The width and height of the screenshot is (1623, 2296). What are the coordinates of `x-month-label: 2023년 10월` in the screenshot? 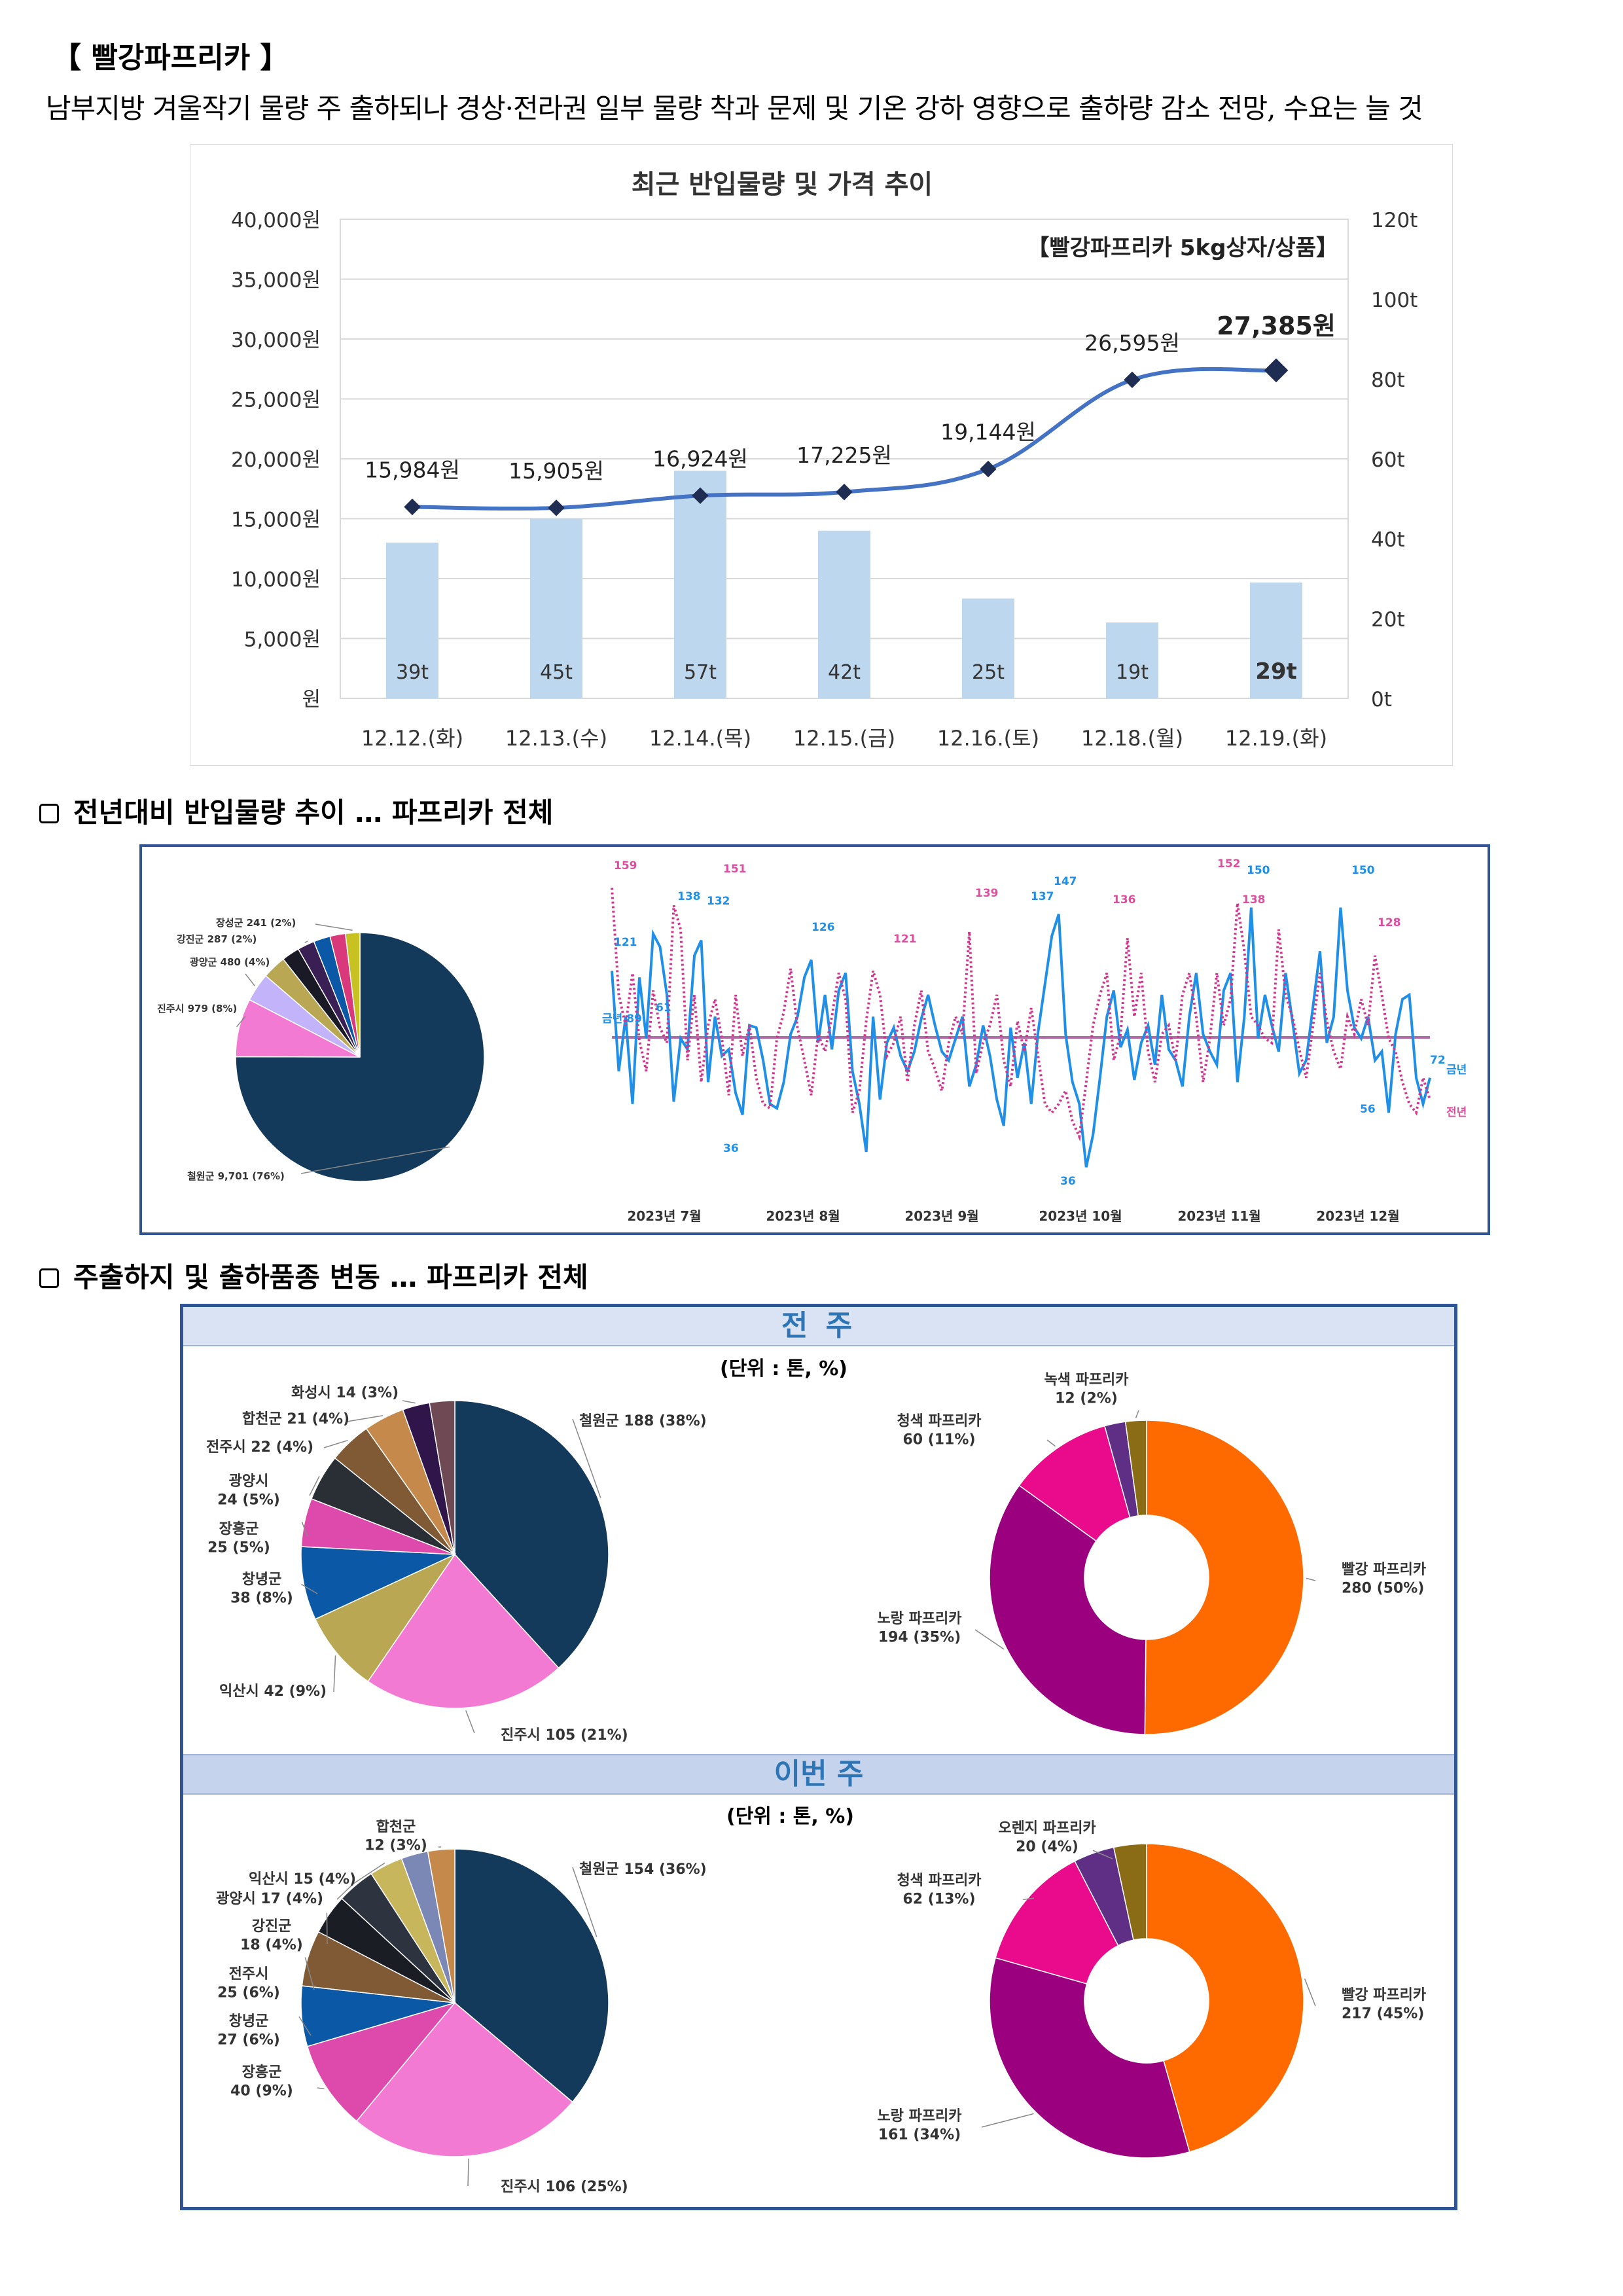 It's located at (1080, 1216).